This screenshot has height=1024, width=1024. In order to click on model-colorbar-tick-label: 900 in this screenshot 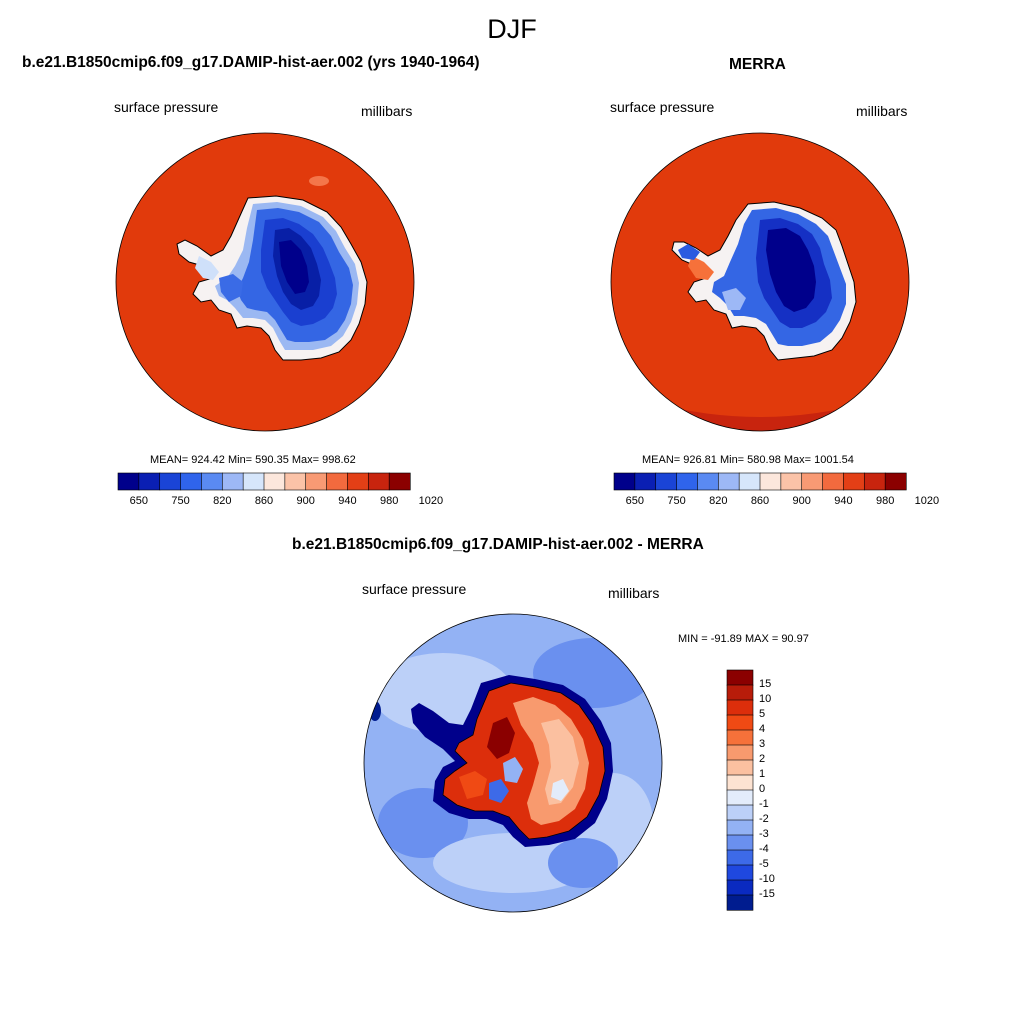, I will do `click(305, 501)`.